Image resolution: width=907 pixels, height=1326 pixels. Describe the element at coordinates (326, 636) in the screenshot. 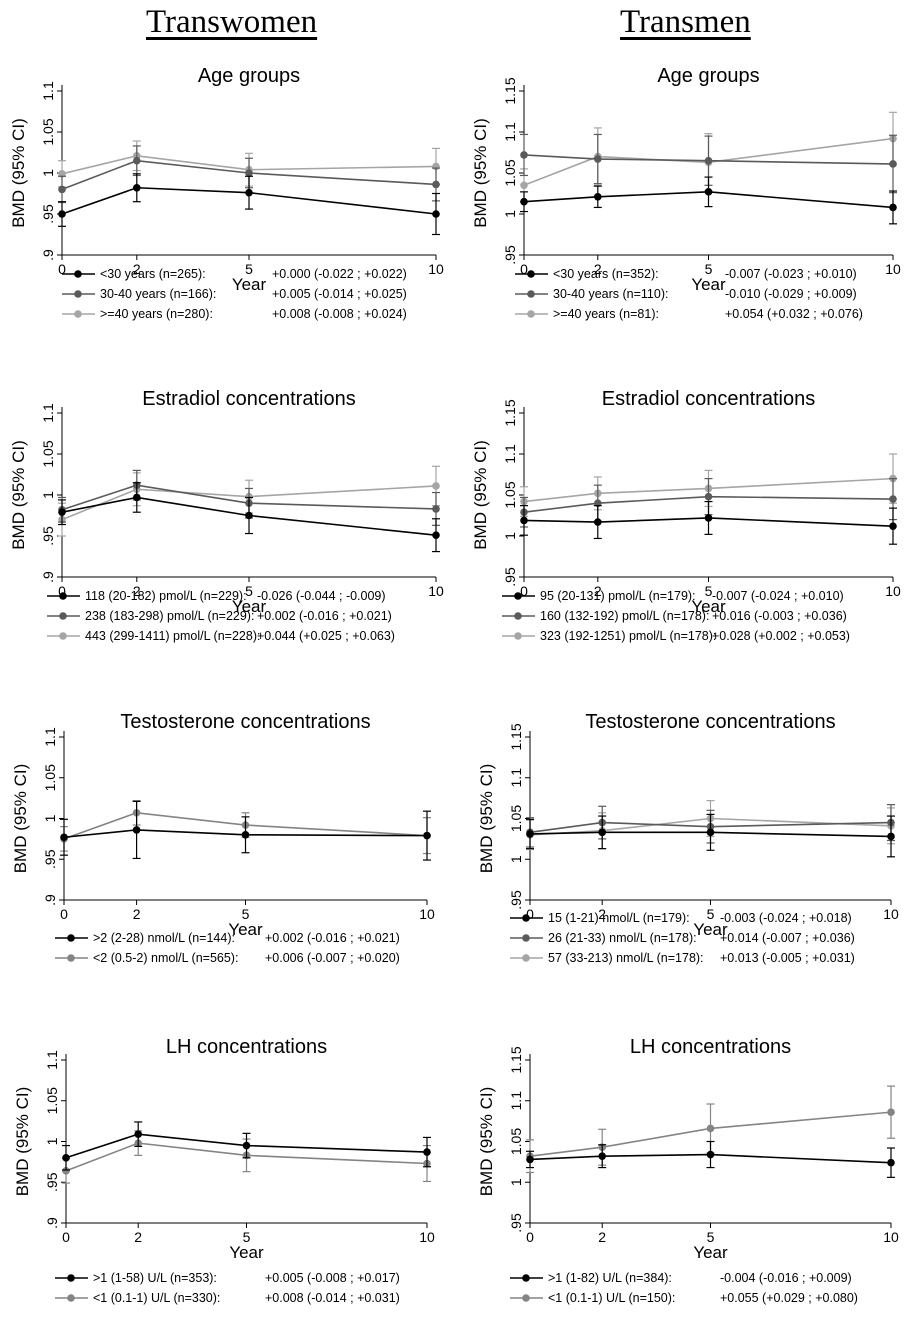

I see `legend-stats: +0.044 (+0.025 ; +0.063)` at that location.